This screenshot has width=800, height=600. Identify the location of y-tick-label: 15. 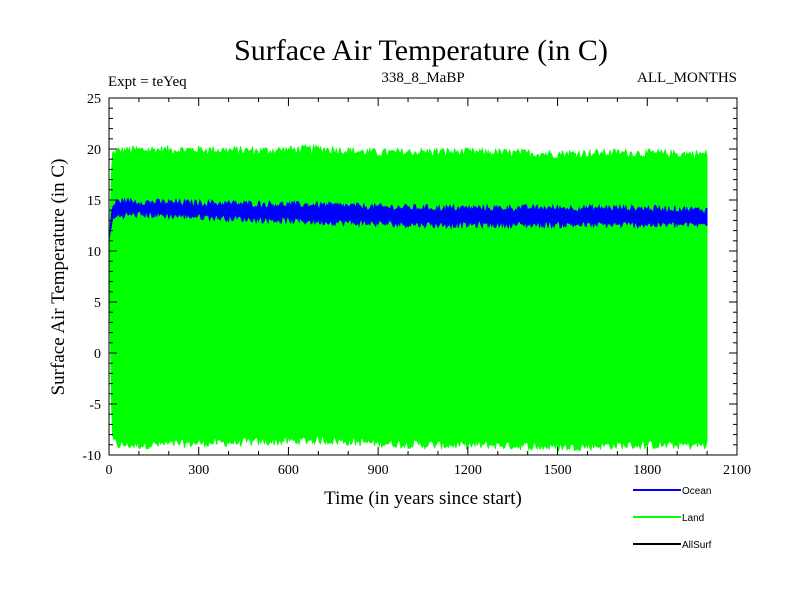
(94, 201).